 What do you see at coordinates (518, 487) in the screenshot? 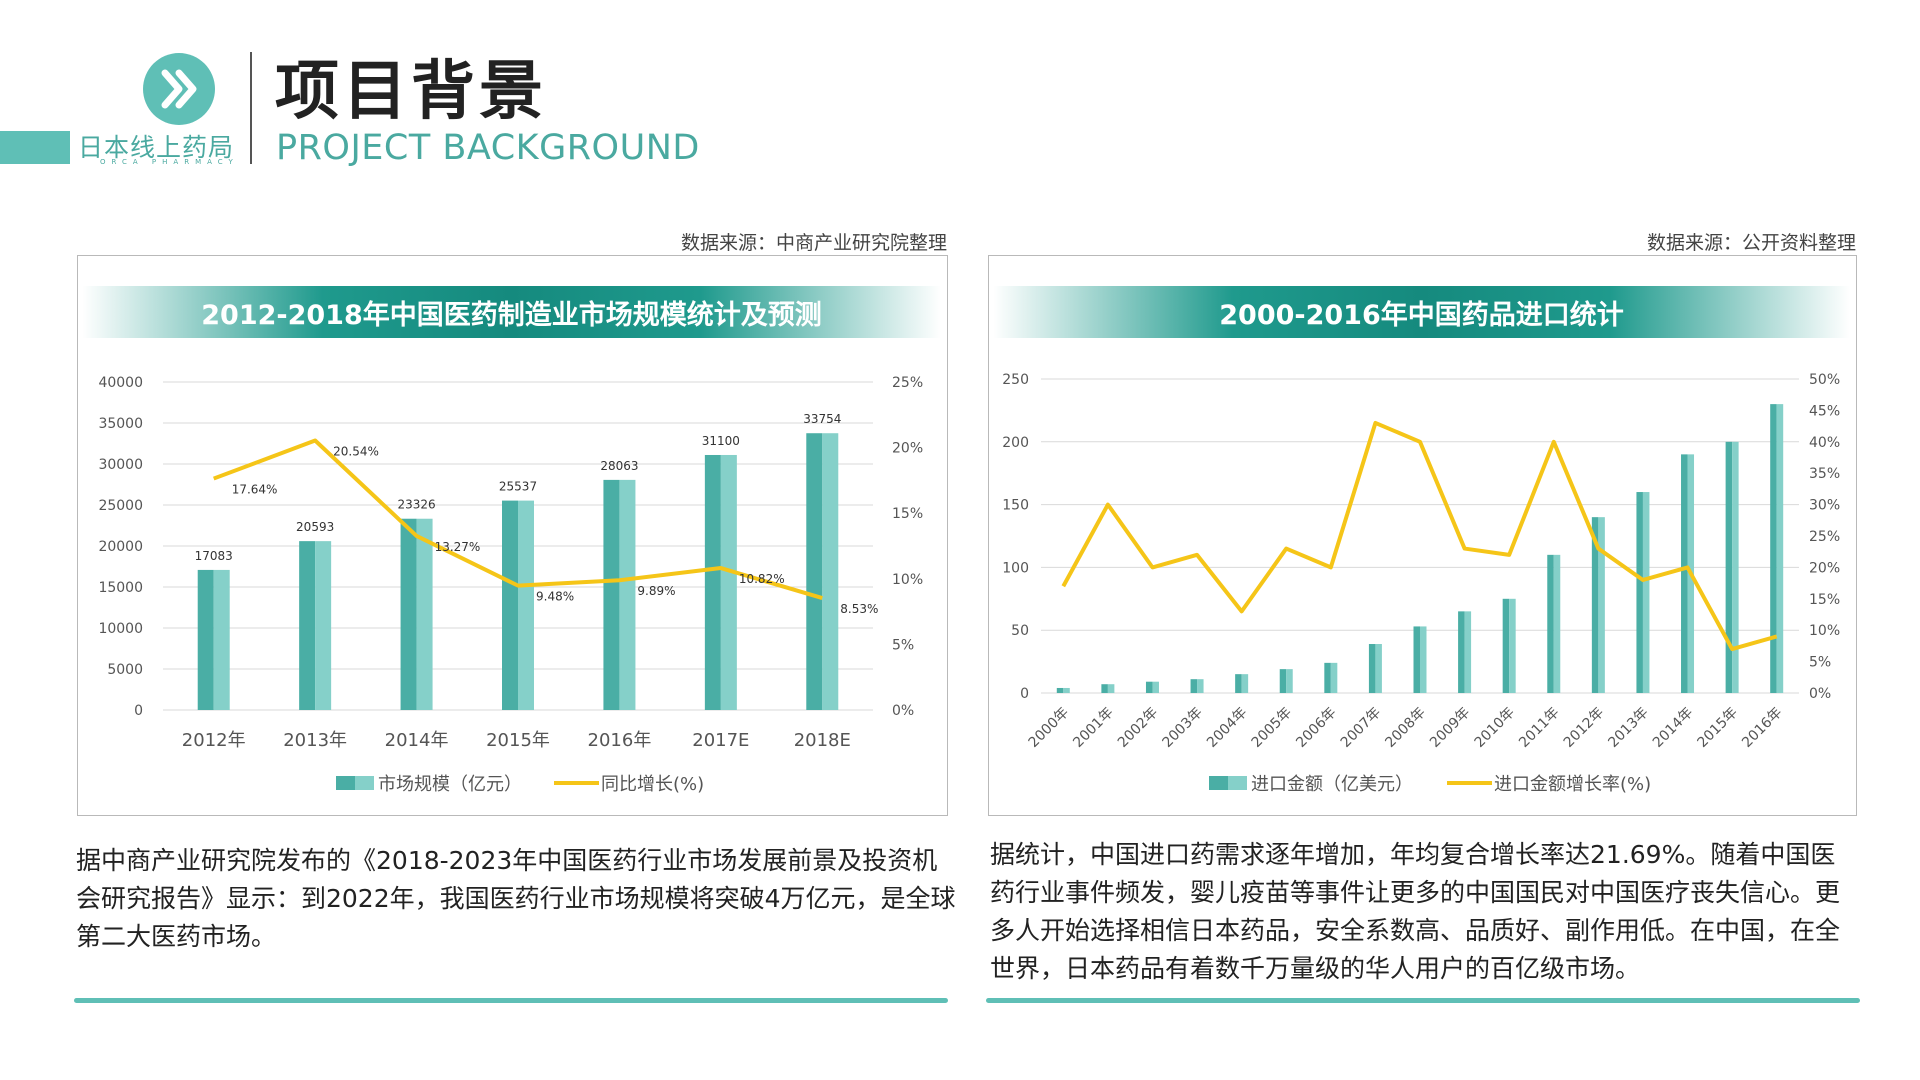
I see `bar-data-label: 25537` at bounding box center [518, 487].